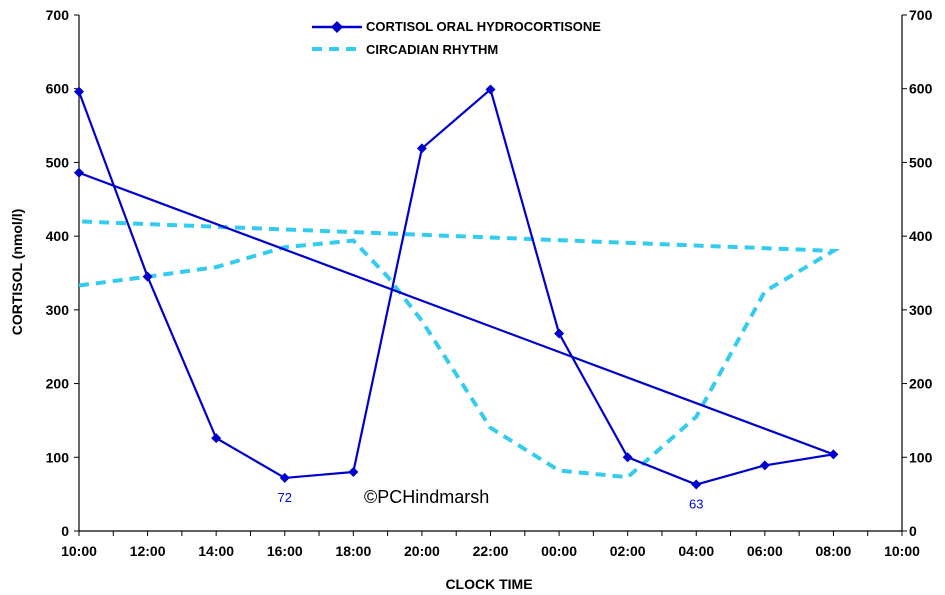 The image size is (945, 595). What do you see at coordinates (921, 384) in the screenshot?
I see `y-right-tick-label: 200` at bounding box center [921, 384].